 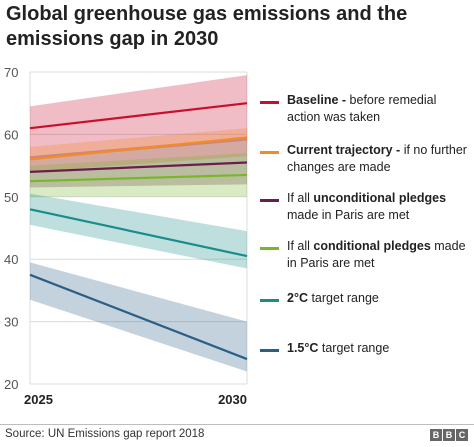 What do you see at coordinates (462, 435) in the screenshot?
I see `logo-letter: C` at bounding box center [462, 435].